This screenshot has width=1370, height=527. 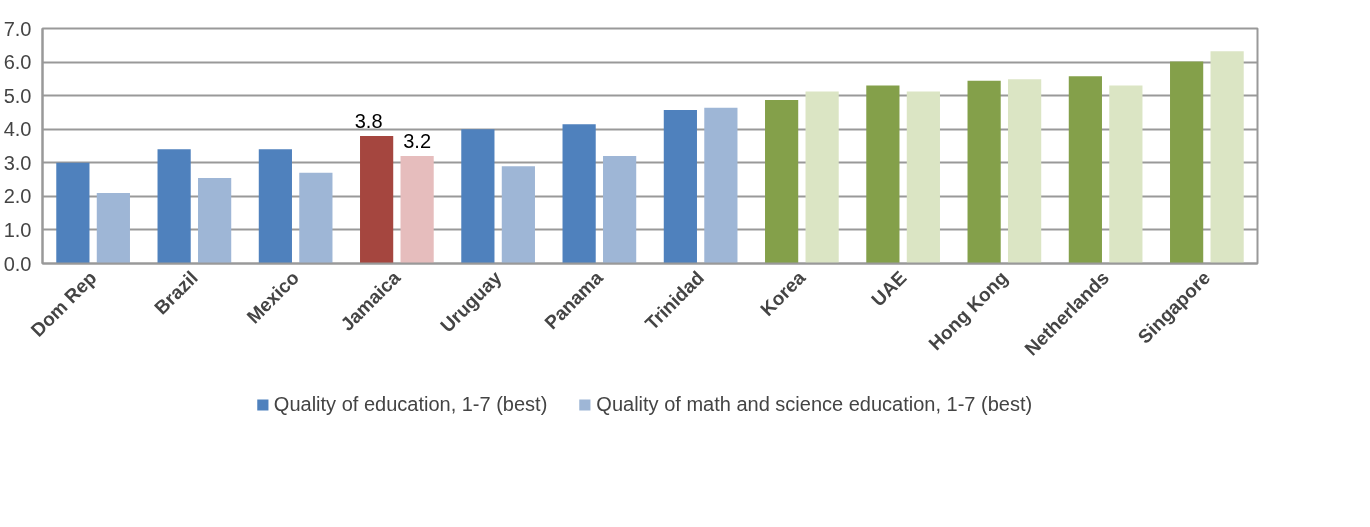 What do you see at coordinates (17, 28) in the screenshot?
I see `y-tick-label: 7.0` at bounding box center [17, 28].